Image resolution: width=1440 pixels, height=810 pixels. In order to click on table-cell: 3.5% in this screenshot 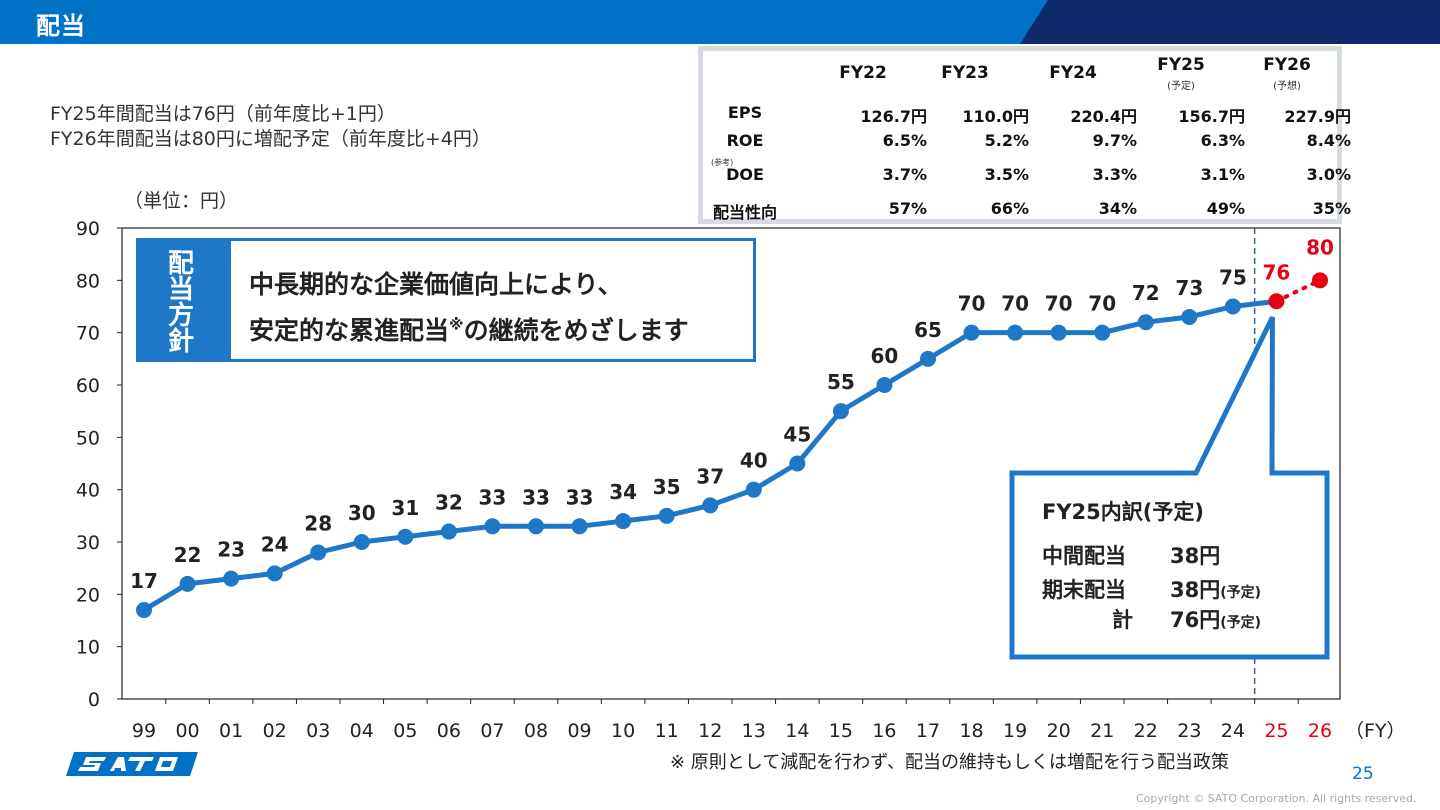, I will do `click(1006, 174)`.